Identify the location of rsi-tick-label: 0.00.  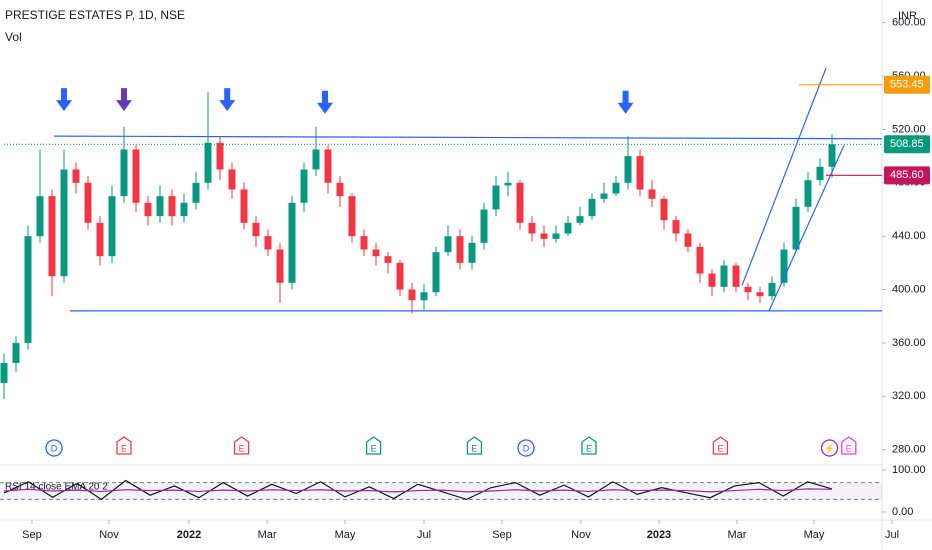
(902, 512).